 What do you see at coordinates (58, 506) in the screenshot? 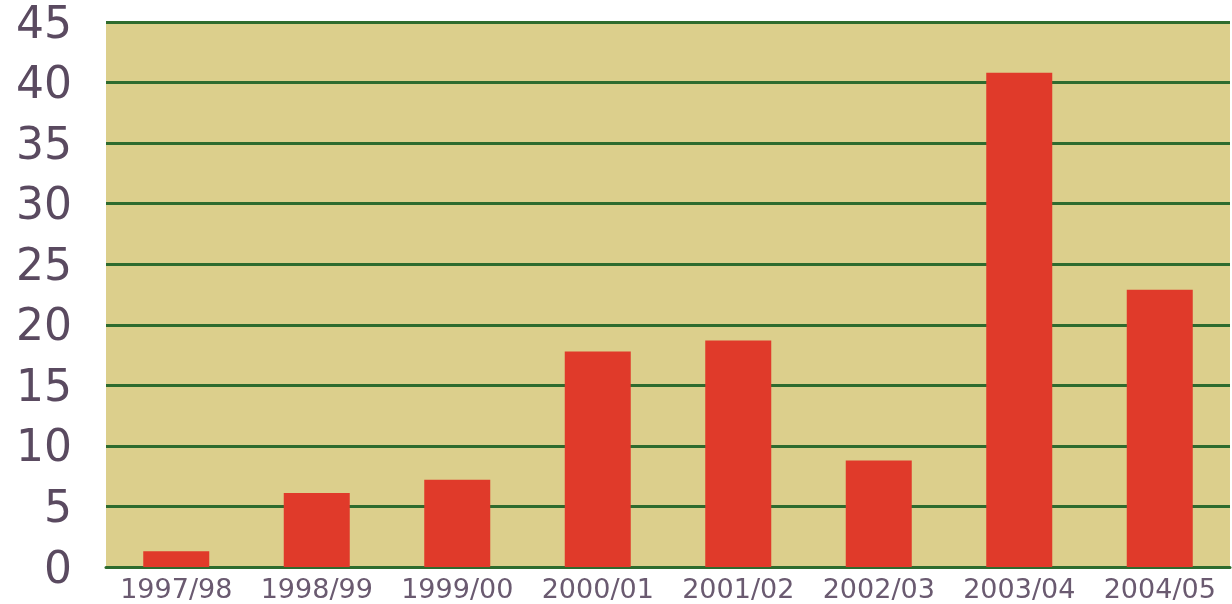
I see `y-tick-label: 5` at bounding box center [58, 506].